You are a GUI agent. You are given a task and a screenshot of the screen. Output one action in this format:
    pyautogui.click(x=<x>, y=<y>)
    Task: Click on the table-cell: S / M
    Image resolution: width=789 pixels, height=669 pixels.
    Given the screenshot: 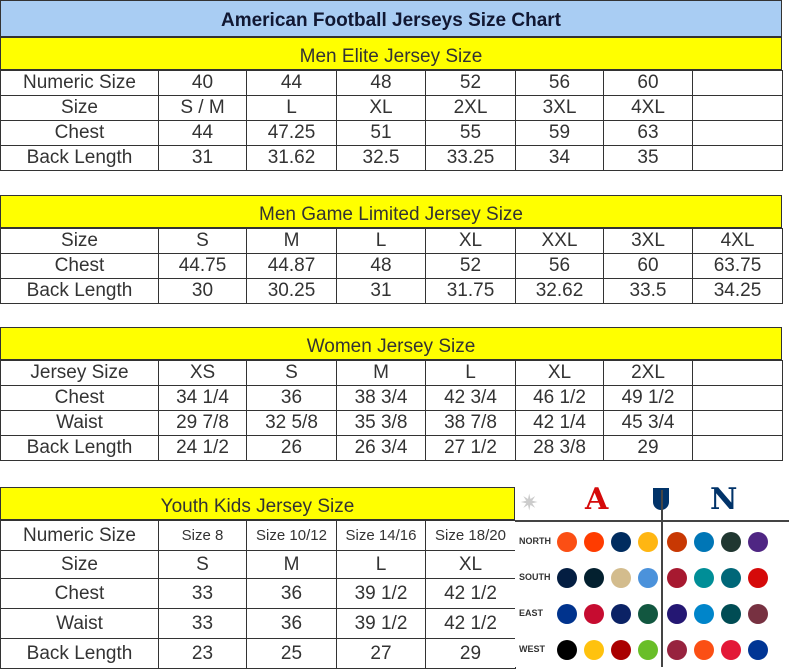 What is the action you would take?
    pyautogui.click(x=202, y=108)
    